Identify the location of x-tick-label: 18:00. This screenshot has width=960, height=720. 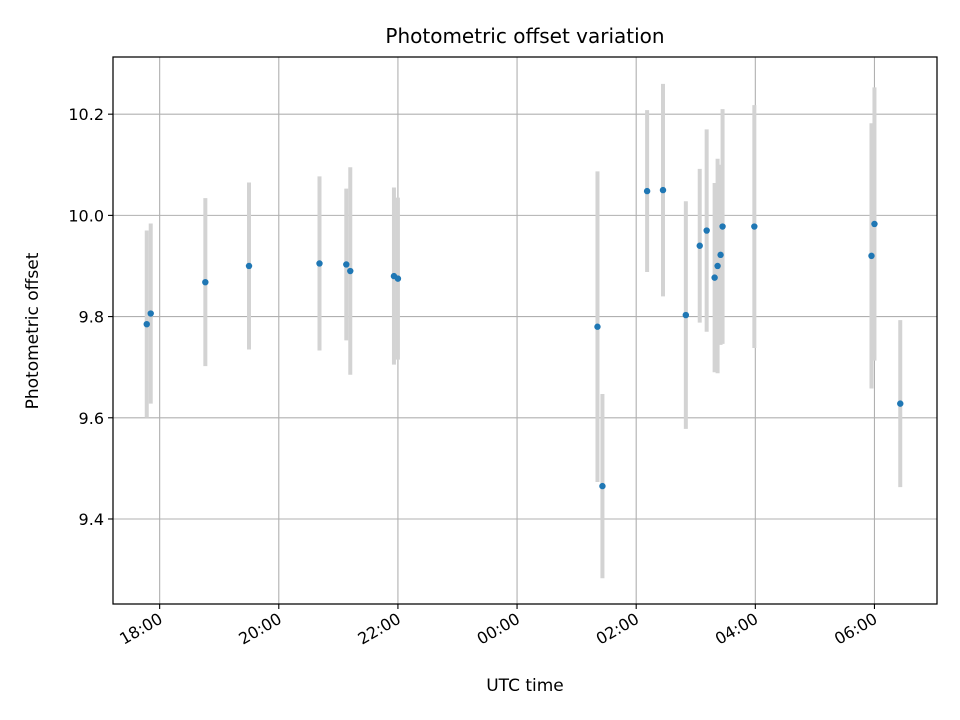
(140, 629).